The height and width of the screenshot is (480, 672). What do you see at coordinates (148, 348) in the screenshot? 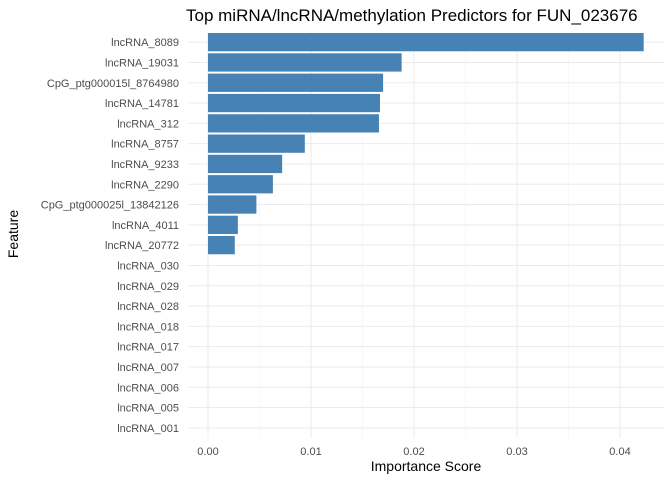
I see `y-tick-label: lncRNA_017` at bounding box center [148, 348].